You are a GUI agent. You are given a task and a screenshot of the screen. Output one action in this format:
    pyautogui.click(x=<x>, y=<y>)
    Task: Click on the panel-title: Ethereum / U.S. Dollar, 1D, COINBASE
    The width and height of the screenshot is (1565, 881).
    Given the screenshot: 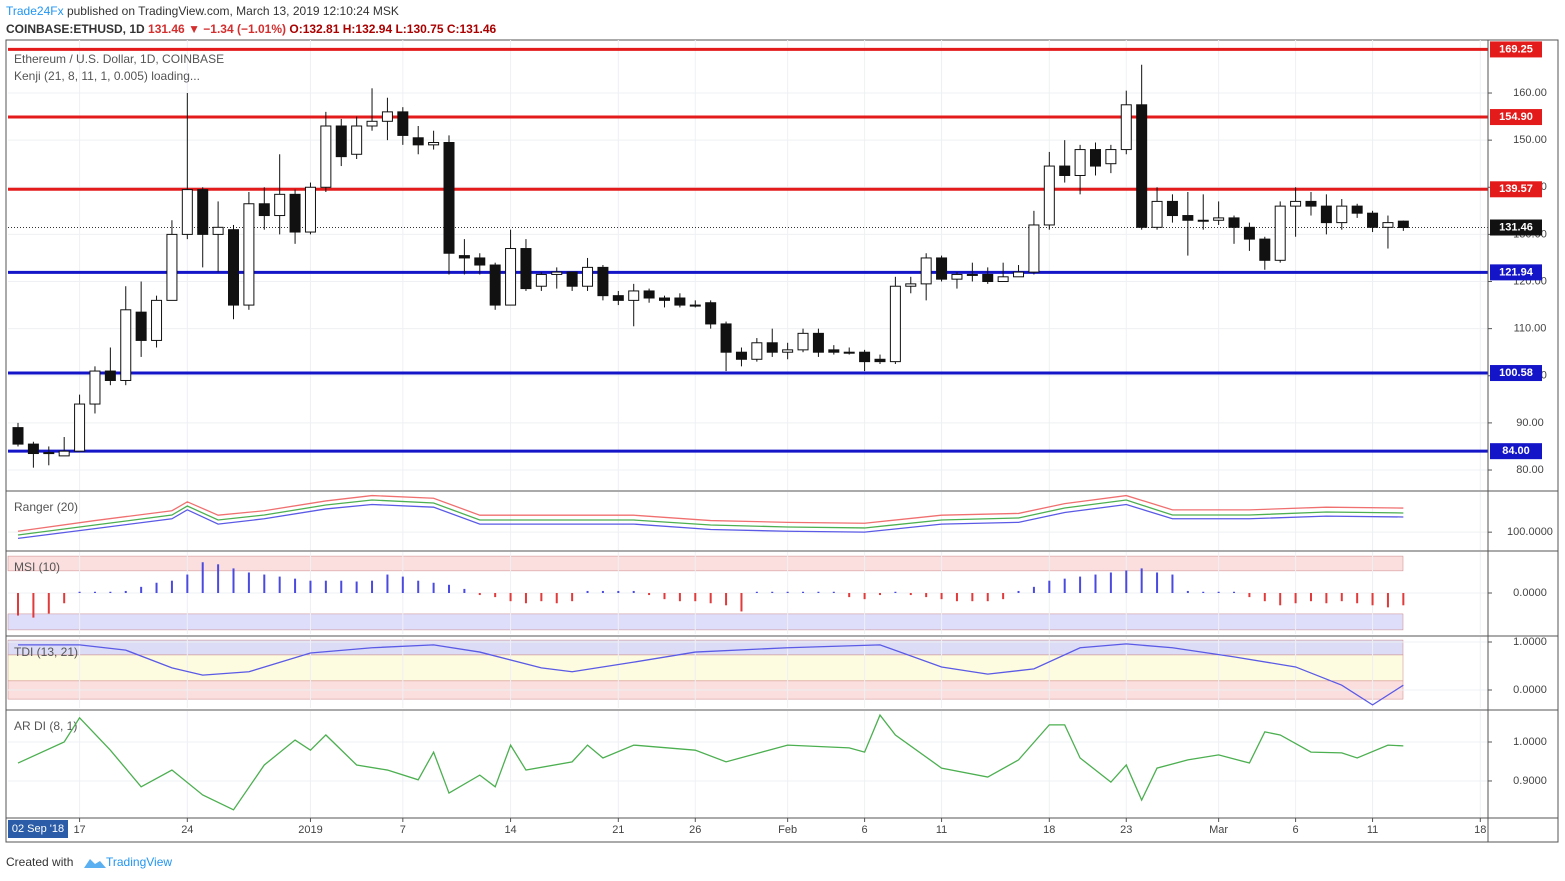 What is the action you would take?
    pyautogui.click(x=119, y=59)
    